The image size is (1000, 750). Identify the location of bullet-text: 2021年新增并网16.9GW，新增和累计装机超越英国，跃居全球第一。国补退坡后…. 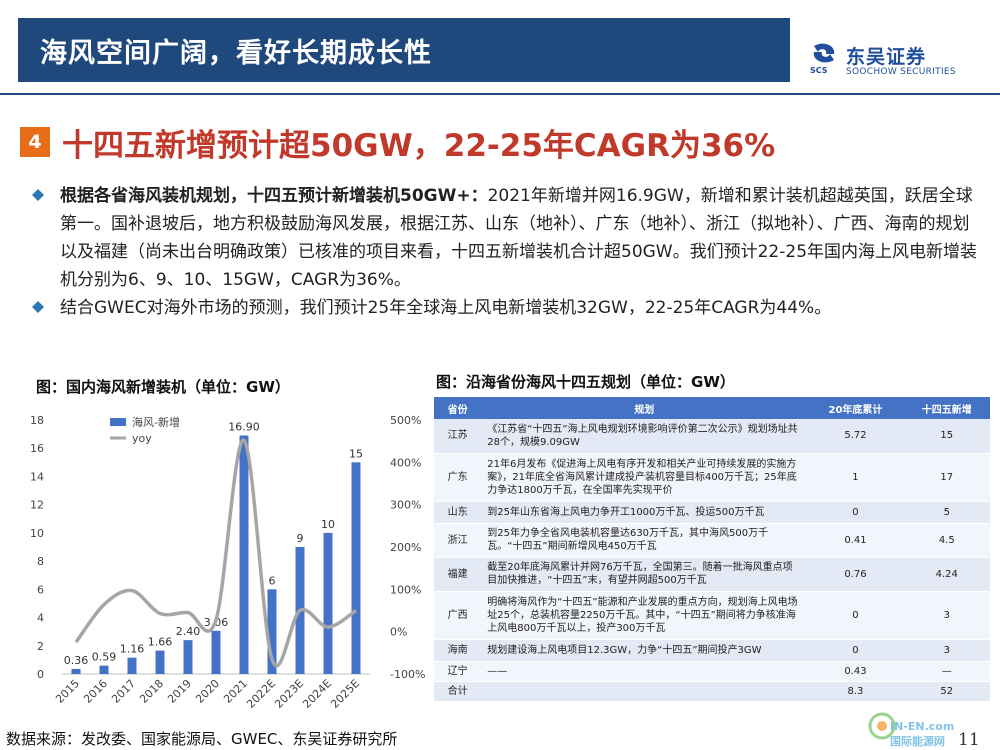
(519, 238).